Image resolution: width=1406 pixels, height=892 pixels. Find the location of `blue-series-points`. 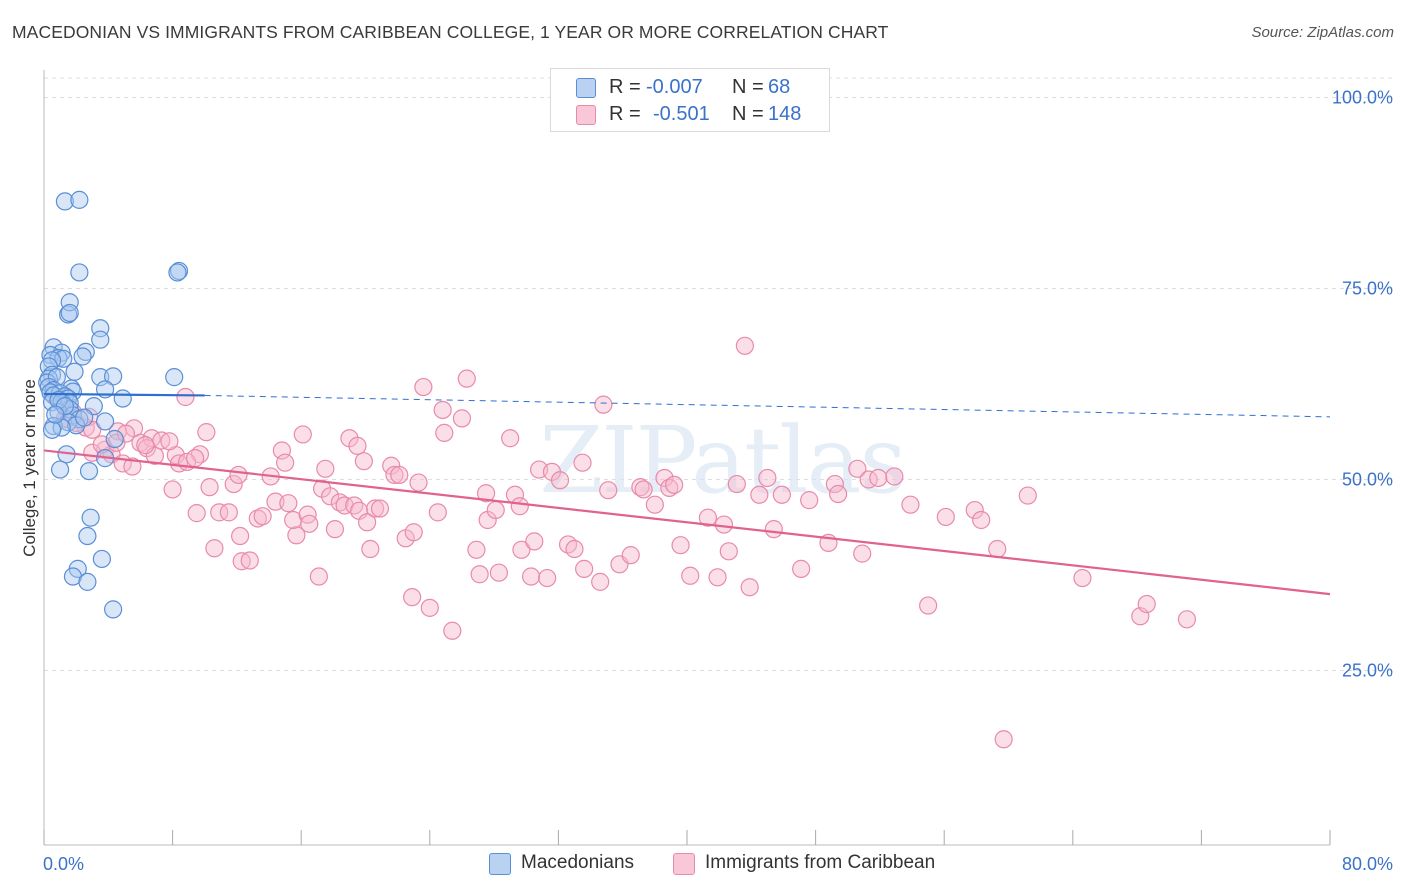

blue-series-points is located at coordinates (113, 404).